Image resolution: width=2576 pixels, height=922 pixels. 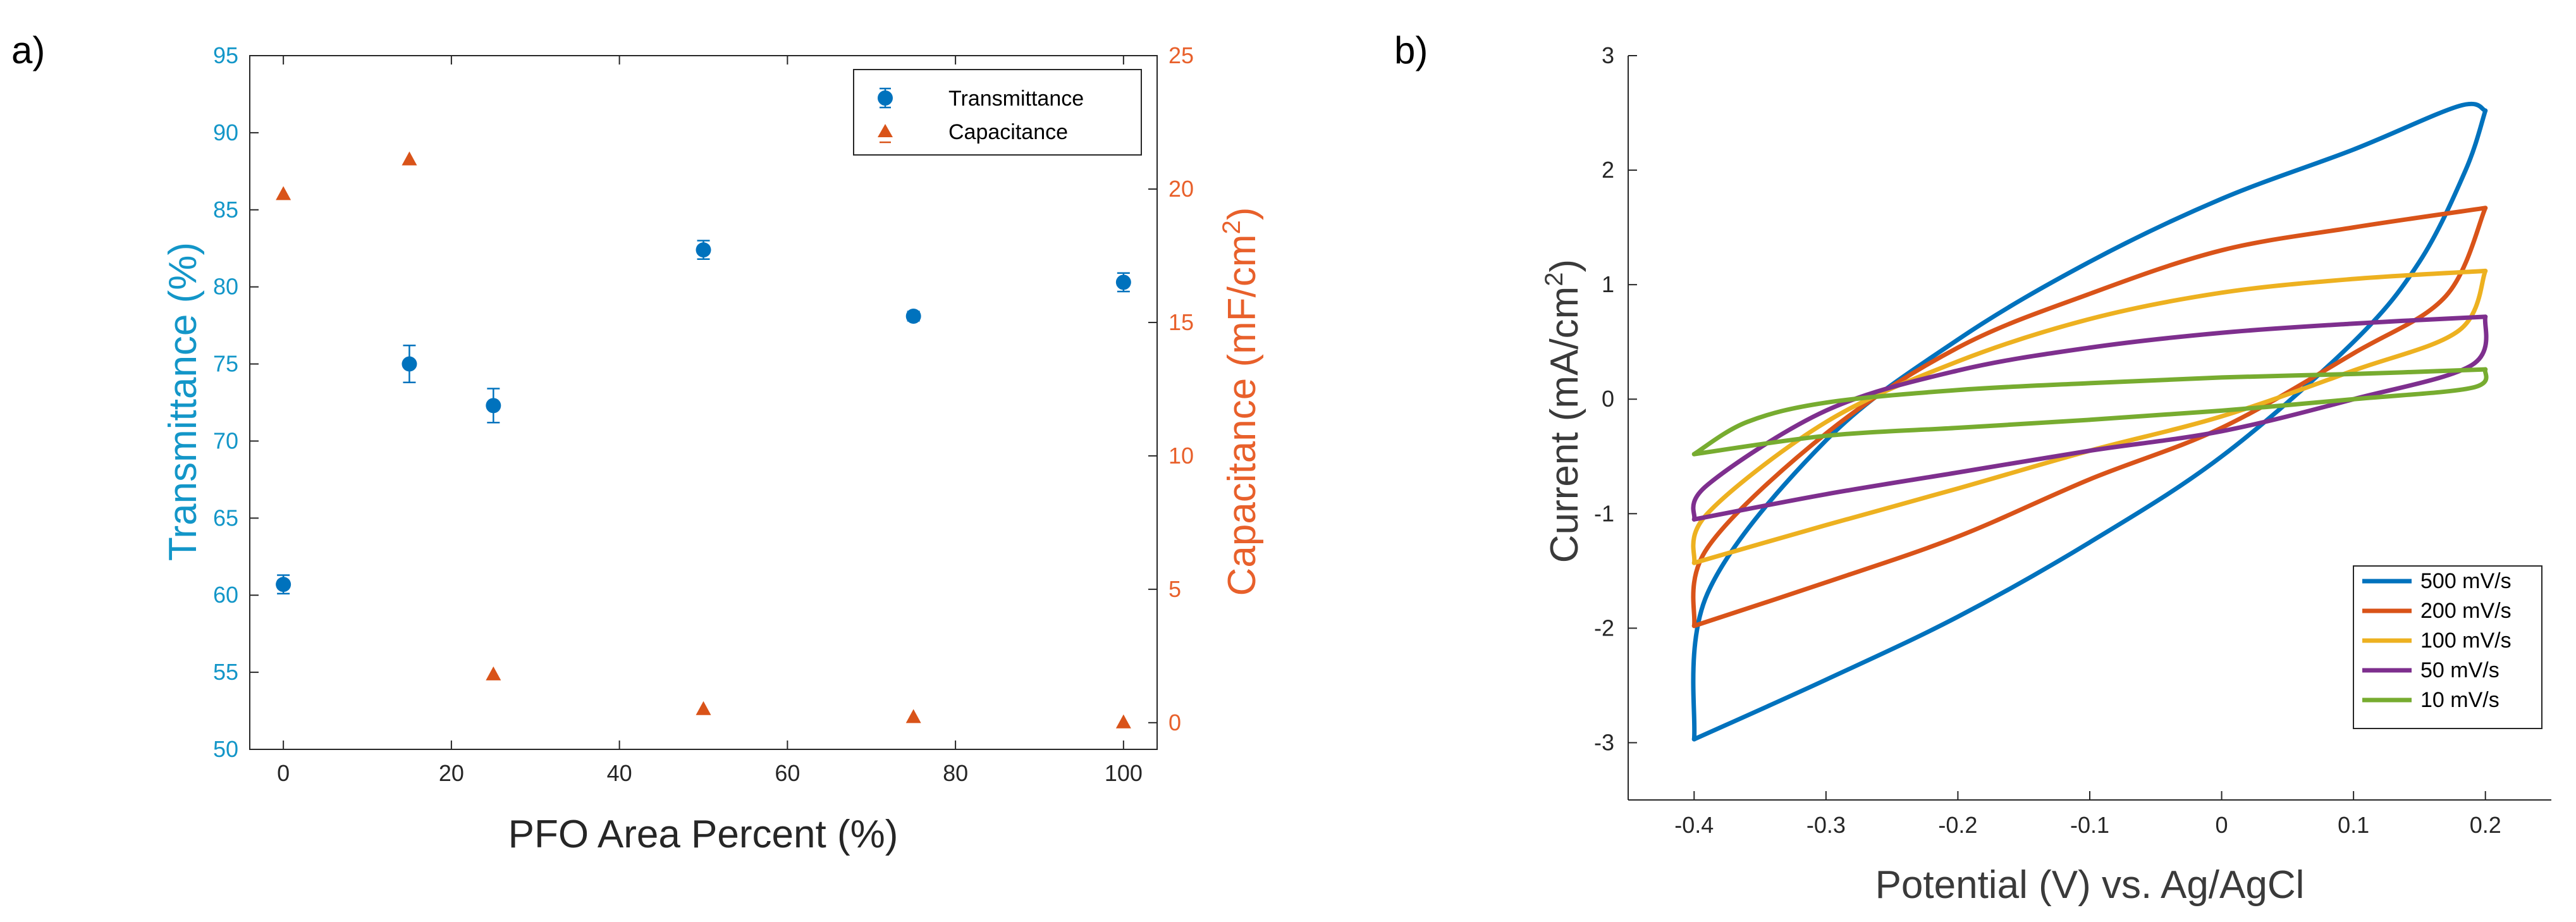 I want to click on left-y-tick-label: 90, so click(x=225, y=133).